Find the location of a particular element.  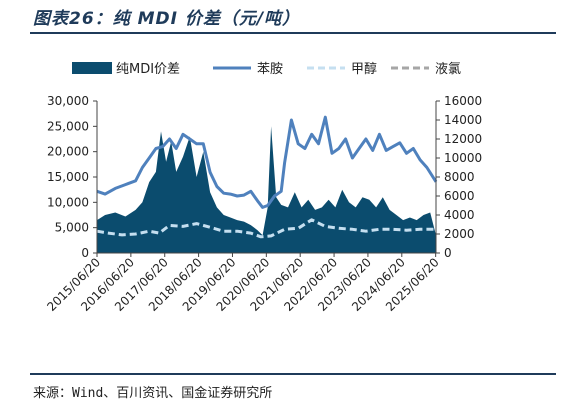

legend: 纯MDI价差 苯胺 甲醇 液氯 is located at coordinates (266, 69).